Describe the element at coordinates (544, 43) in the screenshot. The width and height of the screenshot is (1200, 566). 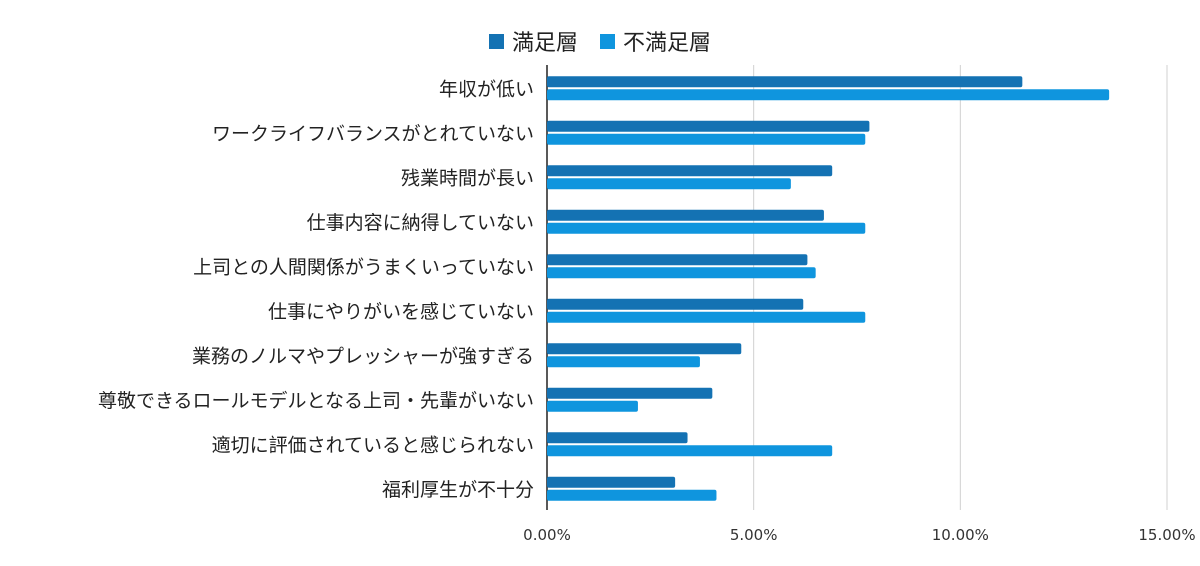
I see `legend-label-satisfied: 満足層` at that location.